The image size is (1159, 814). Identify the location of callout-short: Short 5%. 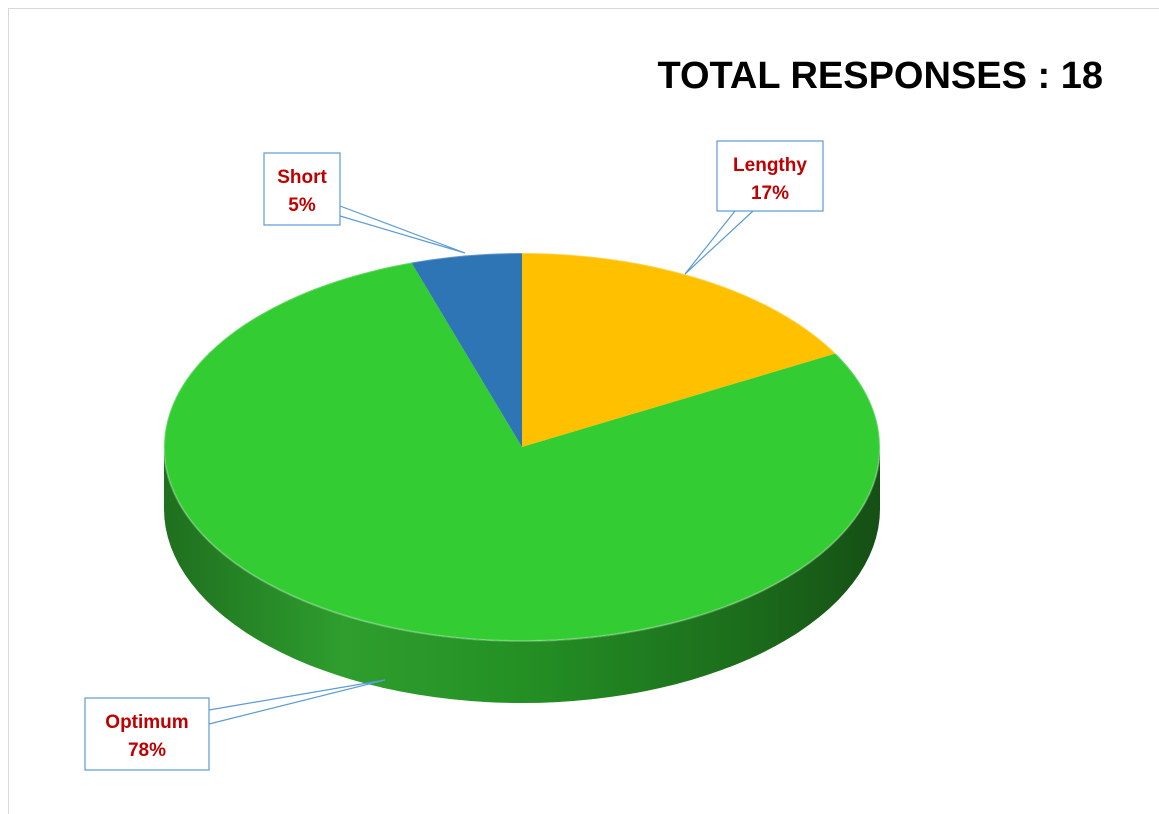
(364, 203).